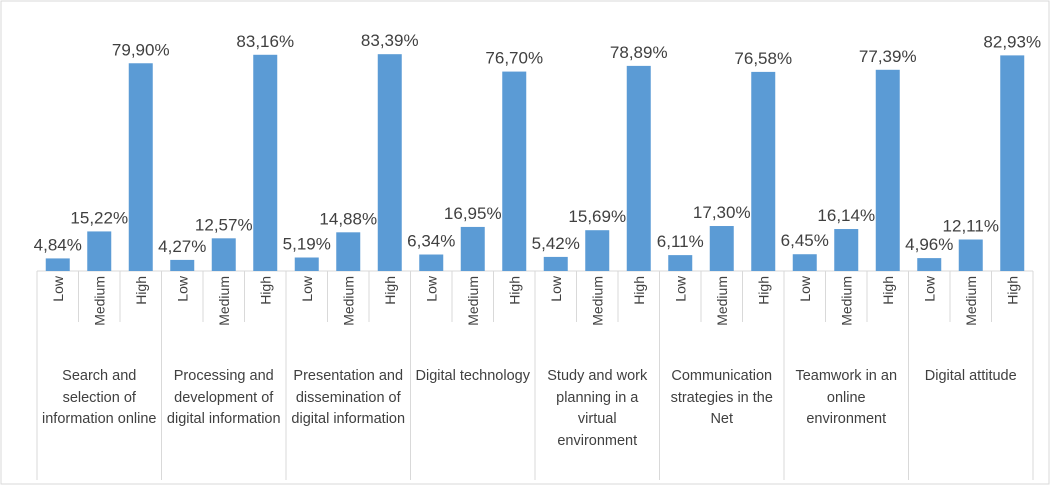  I want to click on value-label: 12,11%, so click(971, 226).